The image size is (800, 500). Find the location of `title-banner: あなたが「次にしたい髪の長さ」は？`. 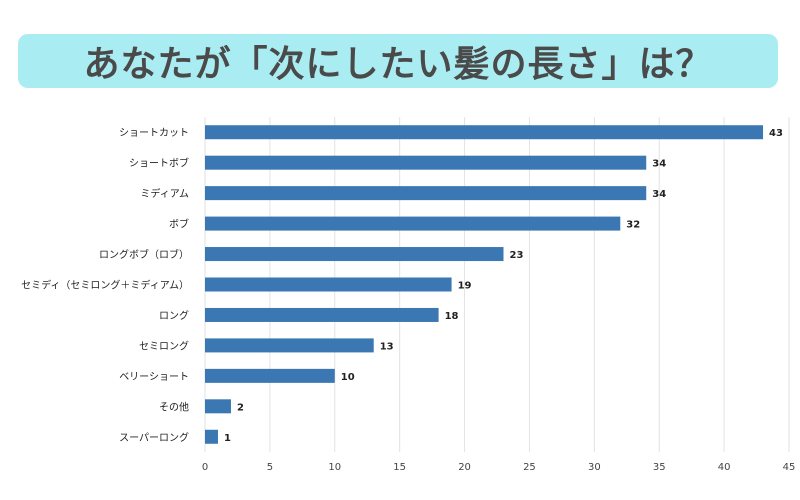

title-banner: あなたが「次にしたい髪の長さ」は？ is located at coordinates (398, 61).